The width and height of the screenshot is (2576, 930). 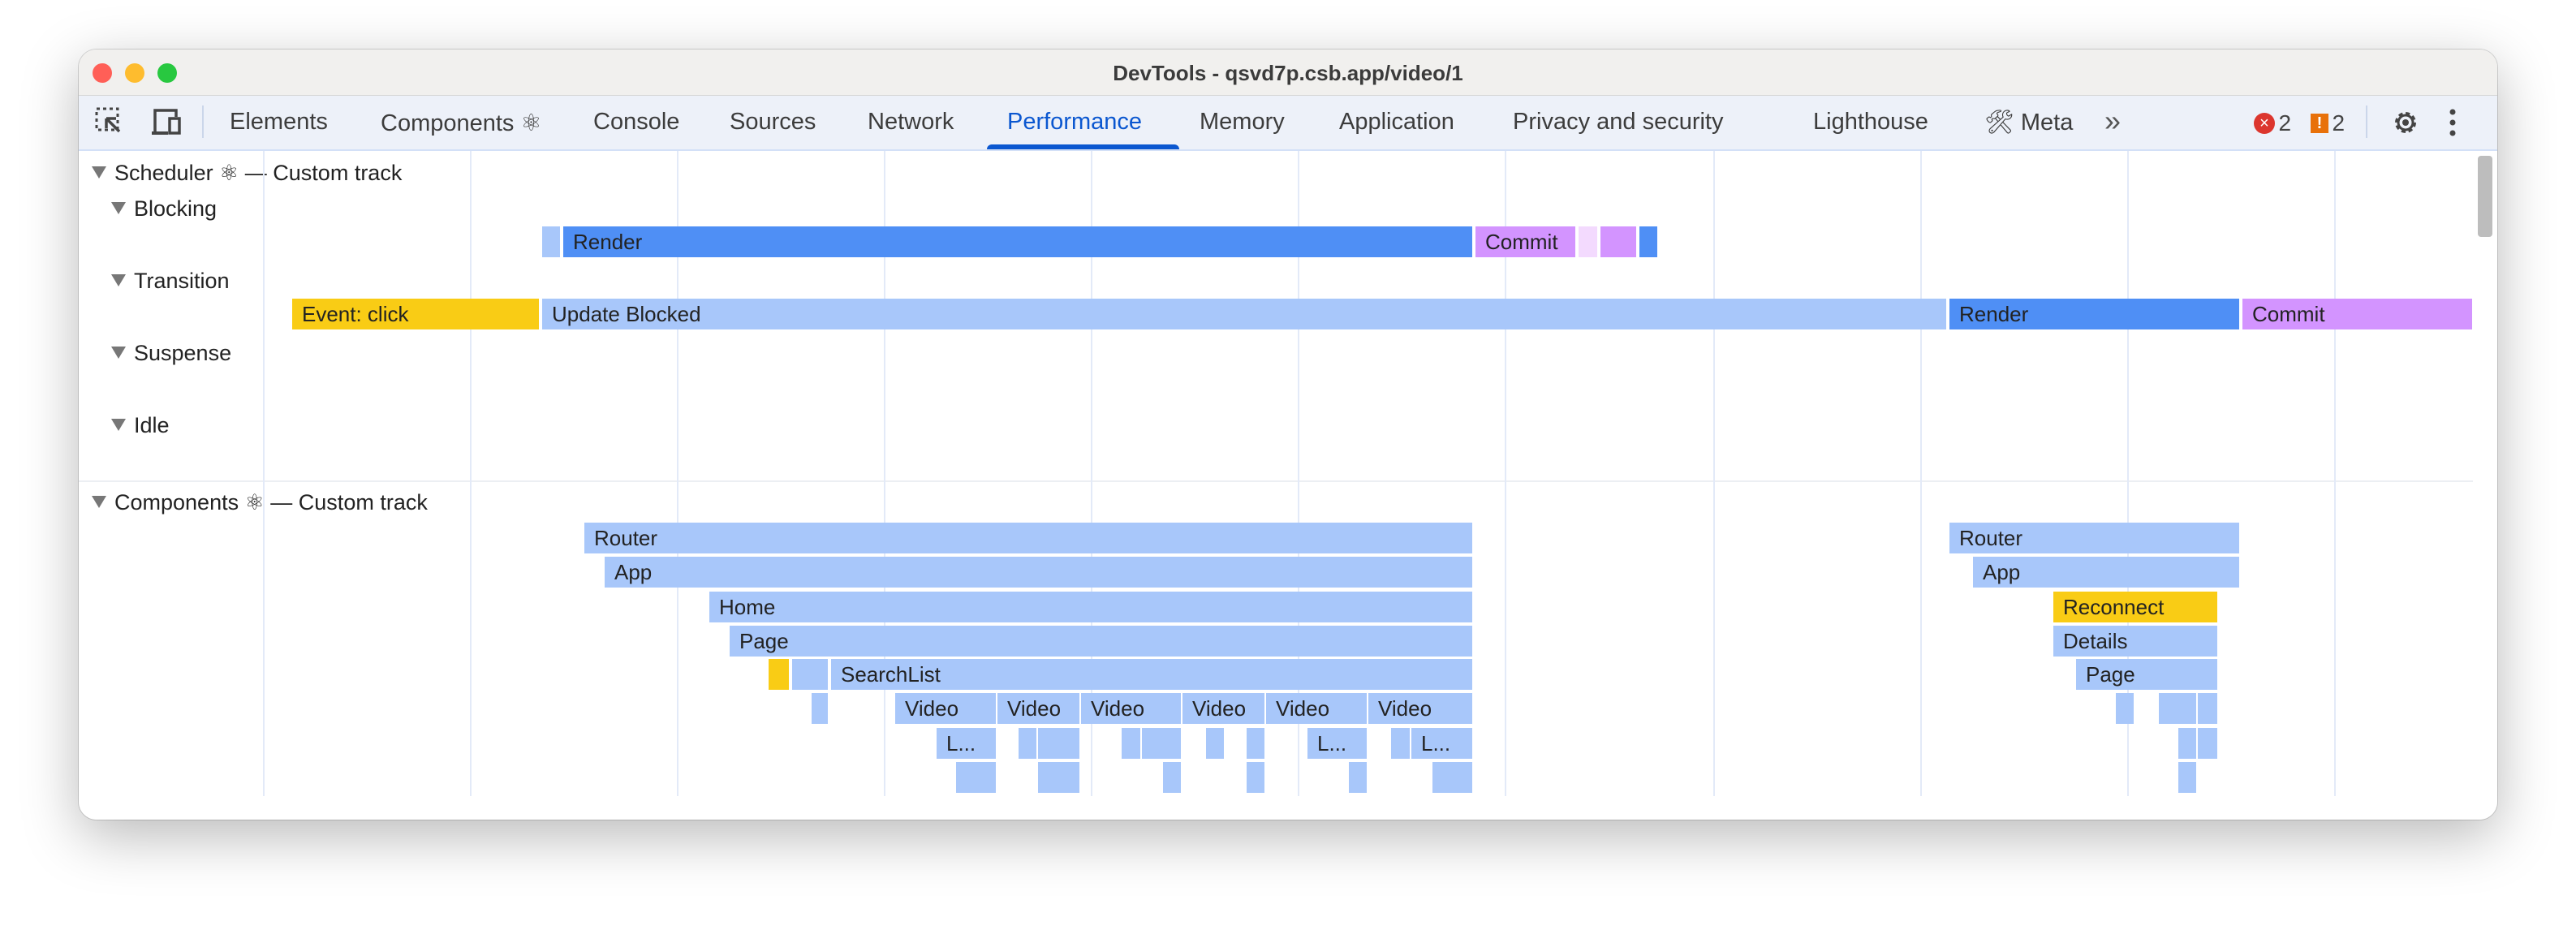 What do you see at coordinates (773, 122) in the screenshot?
I see `tab-sources: Sources` at bounding box center [773, 122].